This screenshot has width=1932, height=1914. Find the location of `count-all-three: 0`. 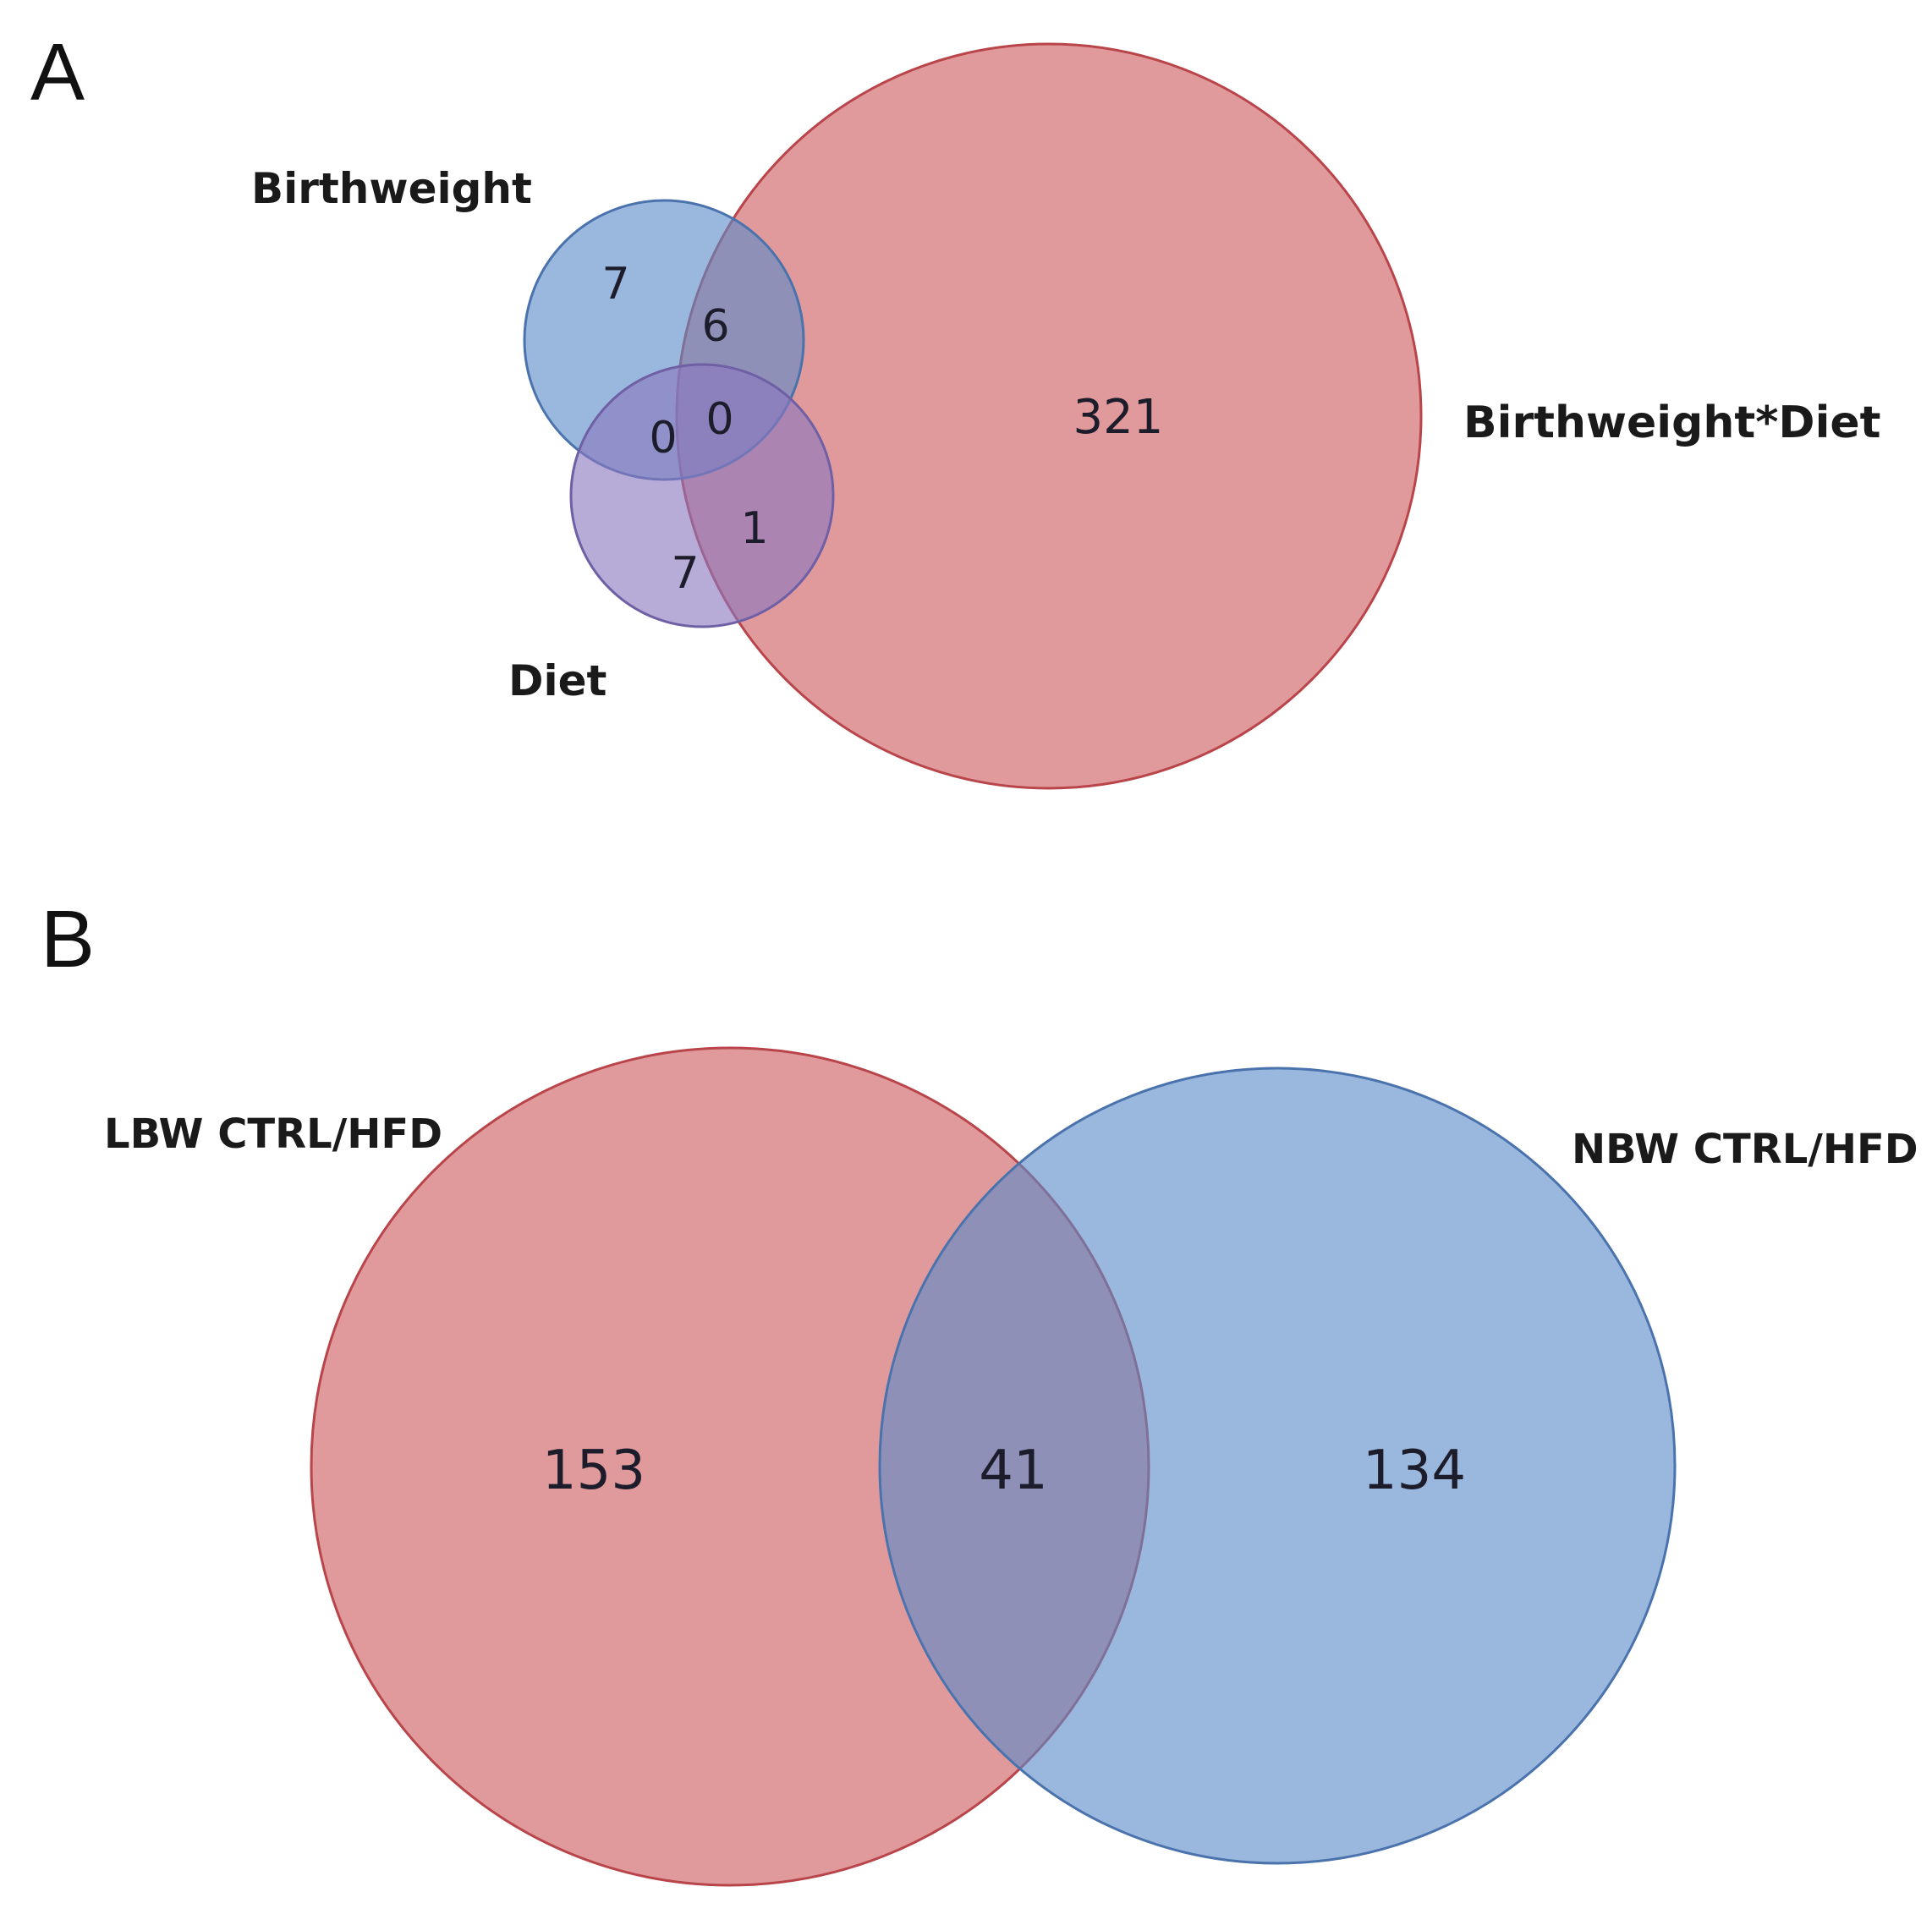

count-all-three: 0 is located at coordinates (719, 420).